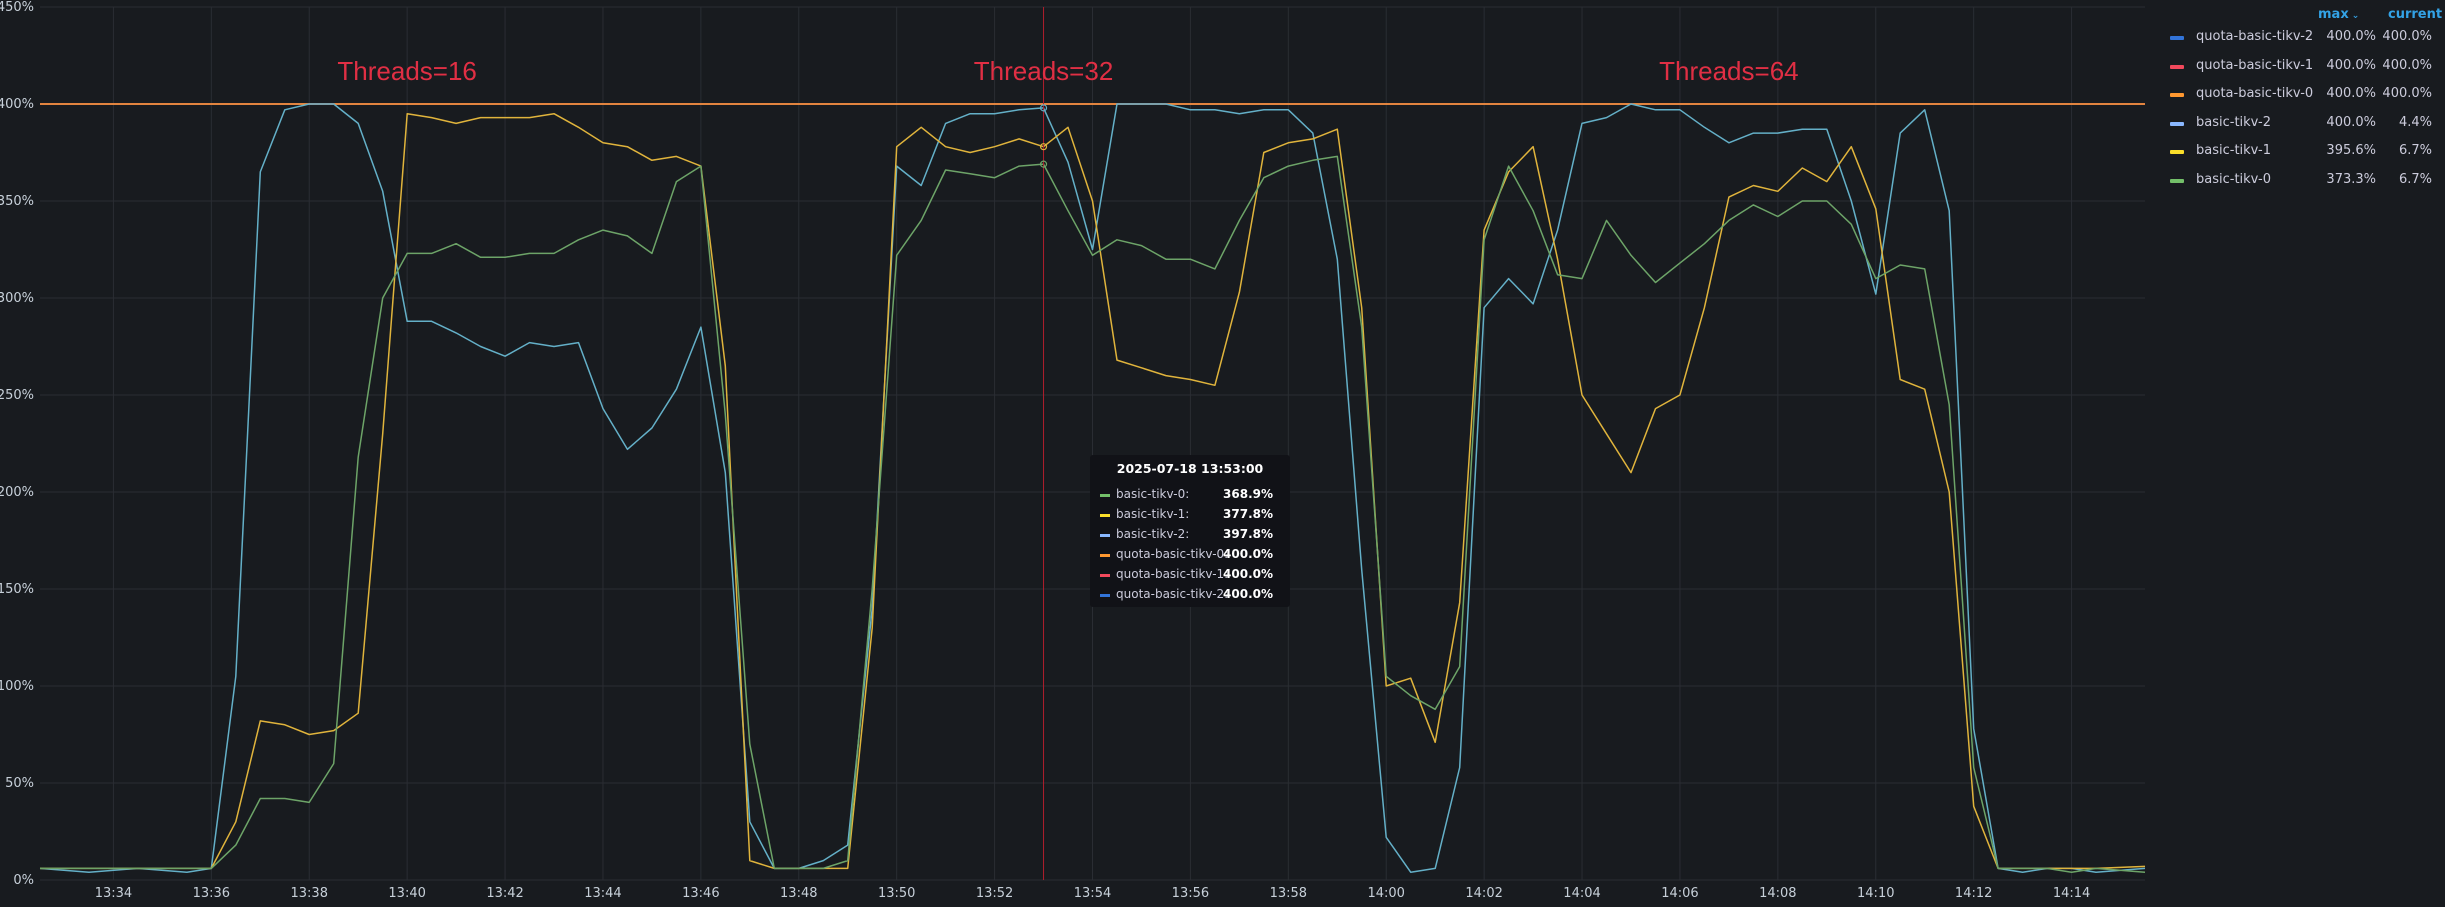 This screenshot has height=907, width=2445. What do you see at coordinates (1581, 893) in the screenshot?
I see `x-tick-label: 14:04` at bounding box center [1581, 893].